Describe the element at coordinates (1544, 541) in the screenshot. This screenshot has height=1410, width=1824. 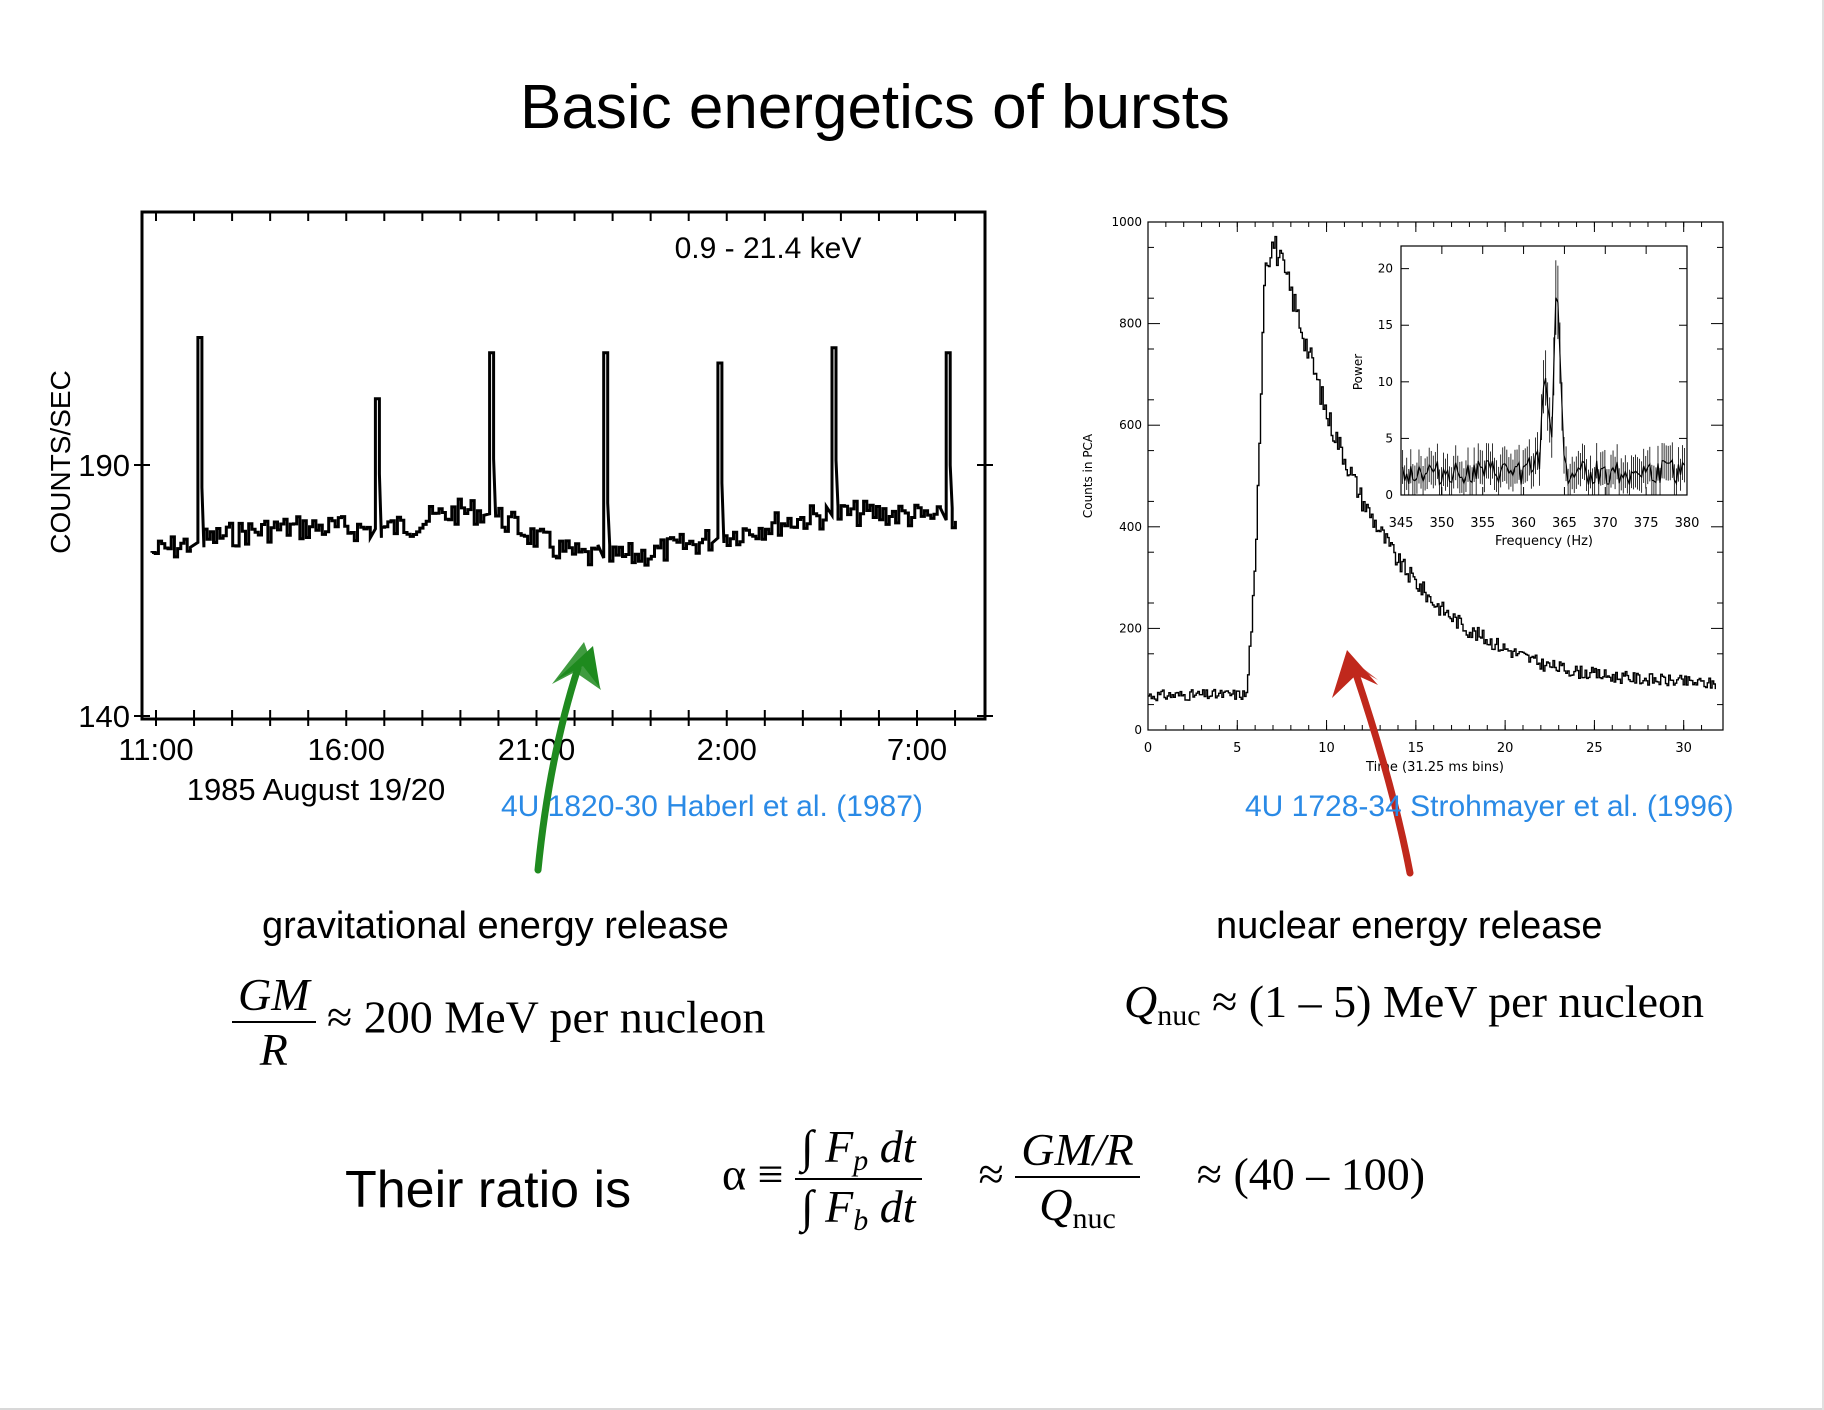
I see `inset-x-axis-label: Frequency (Hz)` at that location.